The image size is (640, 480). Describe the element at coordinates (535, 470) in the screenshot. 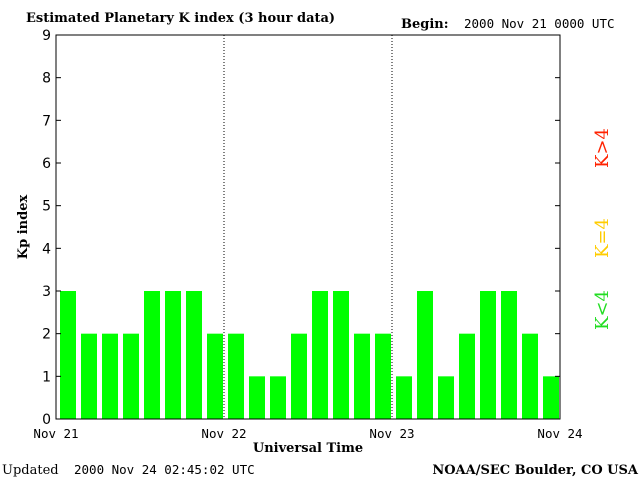

I see `credit-text: NOAA/SEC Boulder, CO USA` at that location.